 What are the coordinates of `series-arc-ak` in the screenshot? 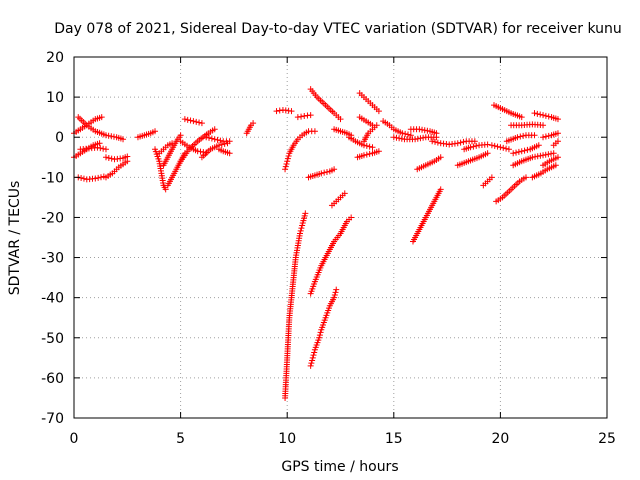 It's located at (423, 131).